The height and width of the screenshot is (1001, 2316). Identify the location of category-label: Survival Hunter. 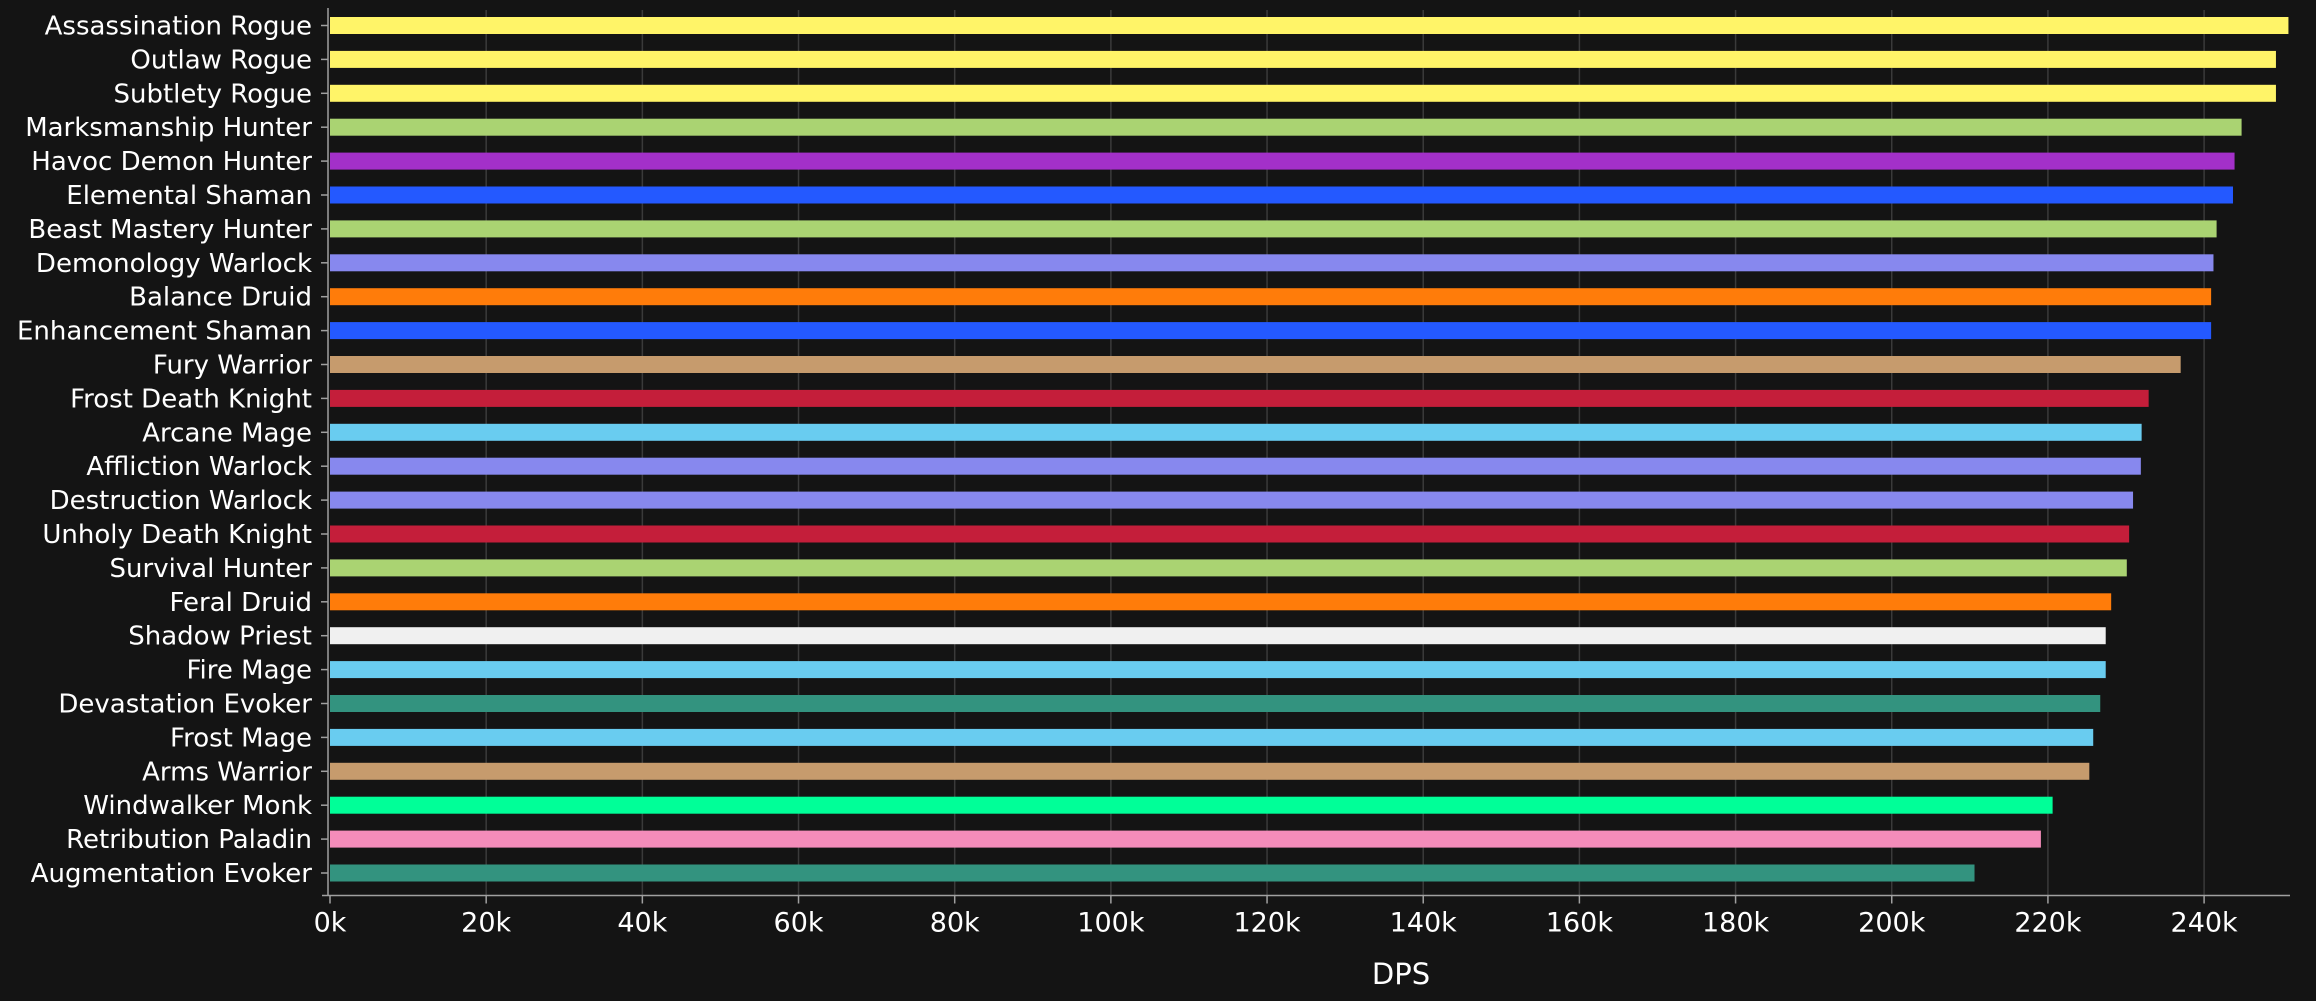
(211, 569).